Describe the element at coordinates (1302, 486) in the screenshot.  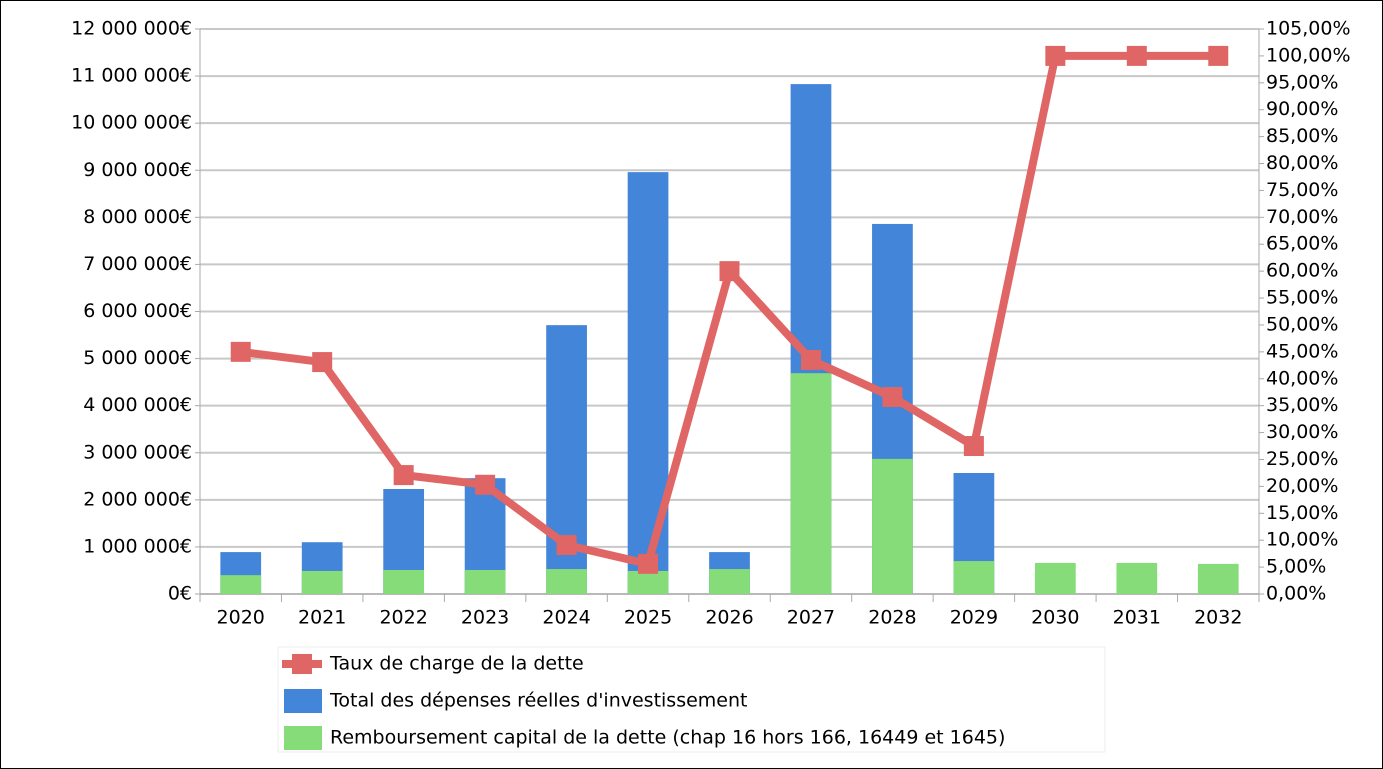
I see `y2-tick-label: 20,00%` at that location.